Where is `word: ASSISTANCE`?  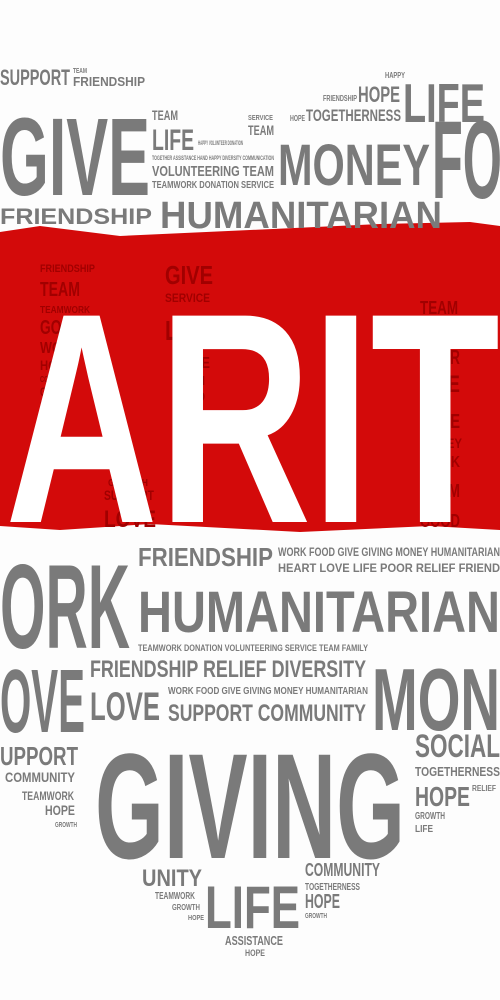
word: ASSISTANCE is located at coordinates (254, 940).